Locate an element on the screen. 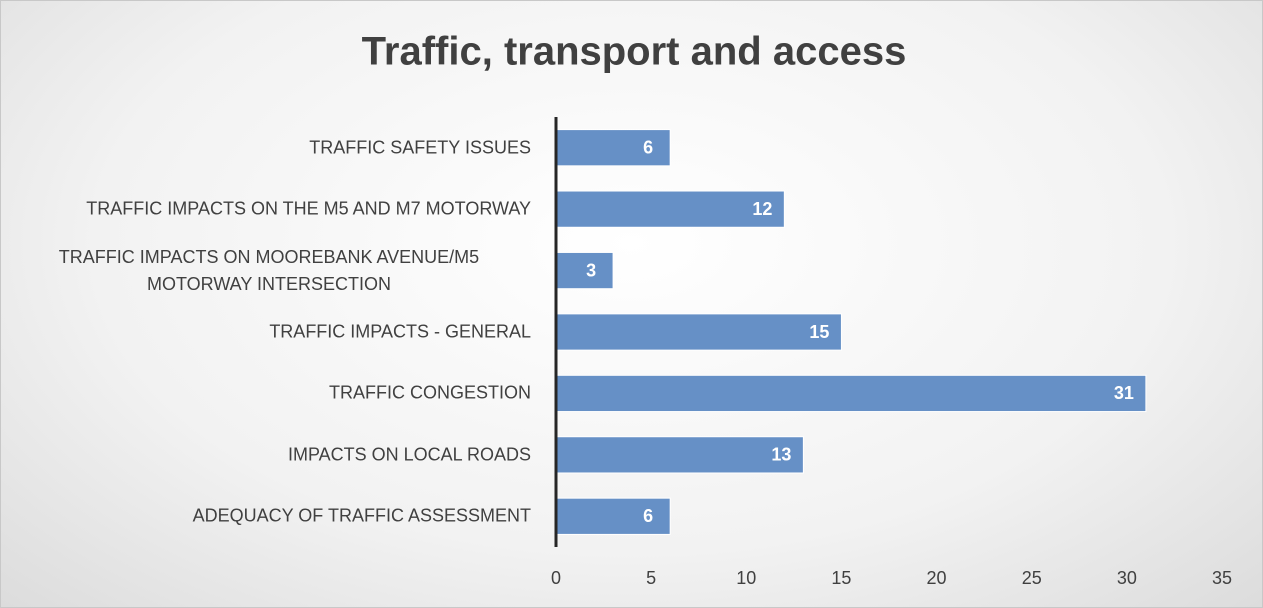 The height and width of the screenshot is (608, 1263). x-tick-label: 10 is located at coordinates (746, 578).